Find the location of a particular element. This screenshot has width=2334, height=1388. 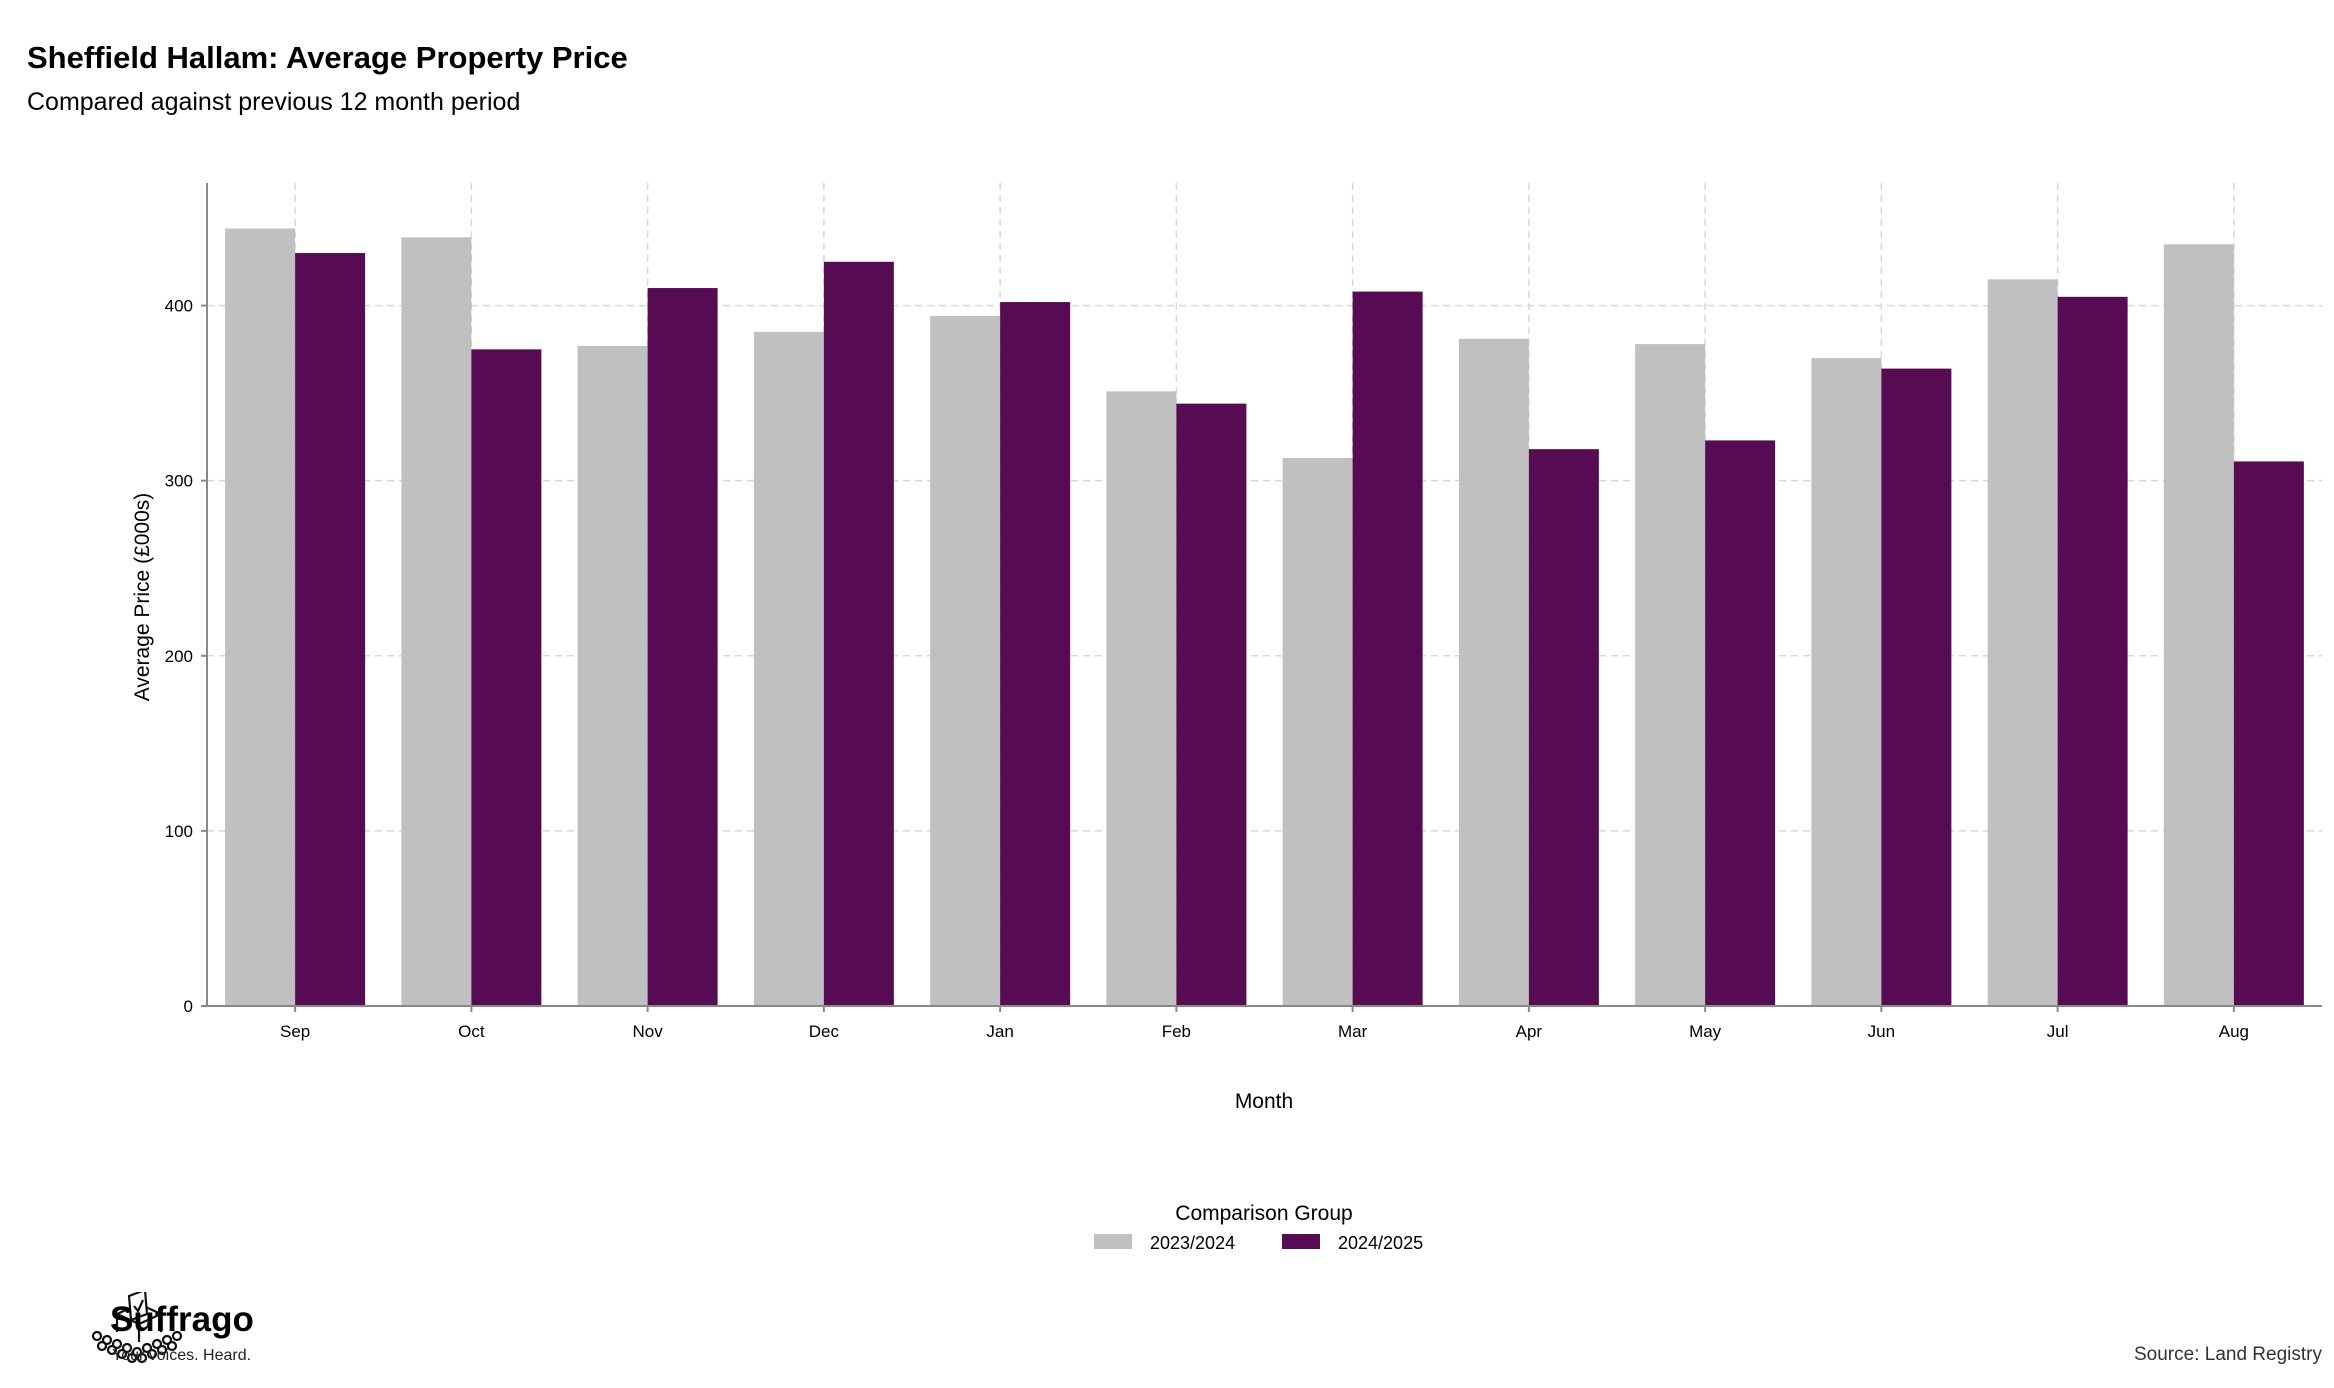

bar-dec-2023-2024 is located at coordinates (788, 668).